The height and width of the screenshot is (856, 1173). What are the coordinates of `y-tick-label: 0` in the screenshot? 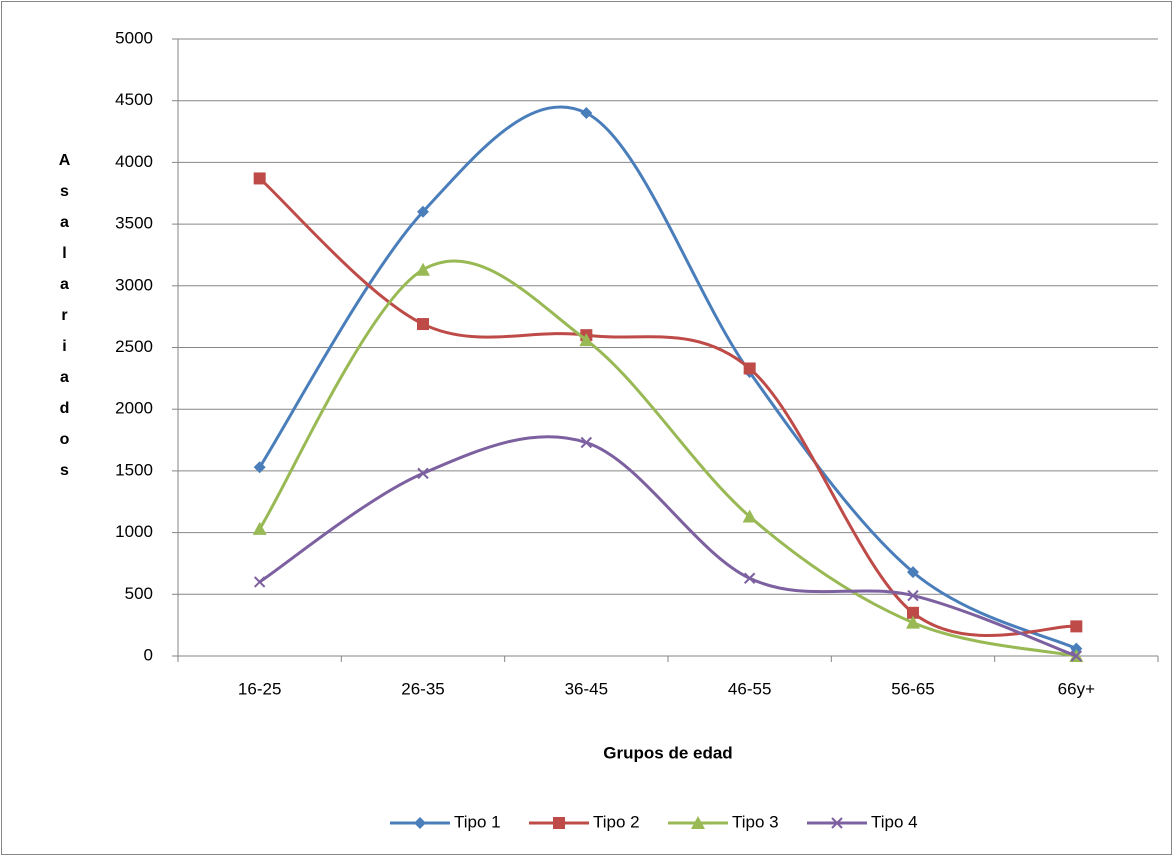 It's located at (148, 654).